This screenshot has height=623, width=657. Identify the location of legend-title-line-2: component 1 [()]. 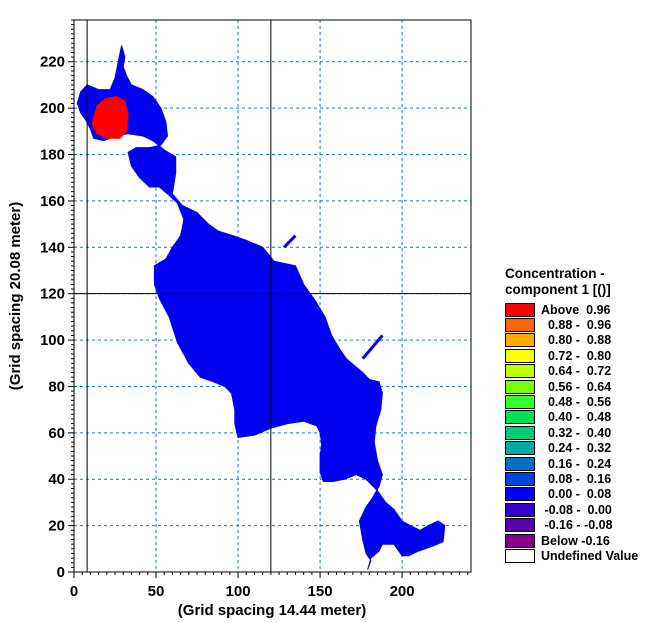
(558, 289).